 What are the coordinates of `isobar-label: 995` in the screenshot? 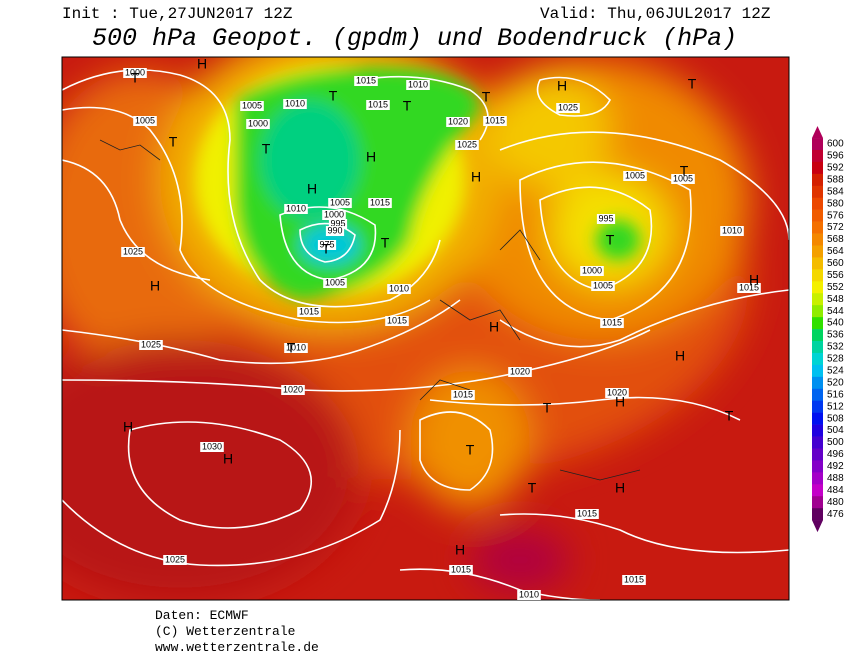 It's located at (605, 218).